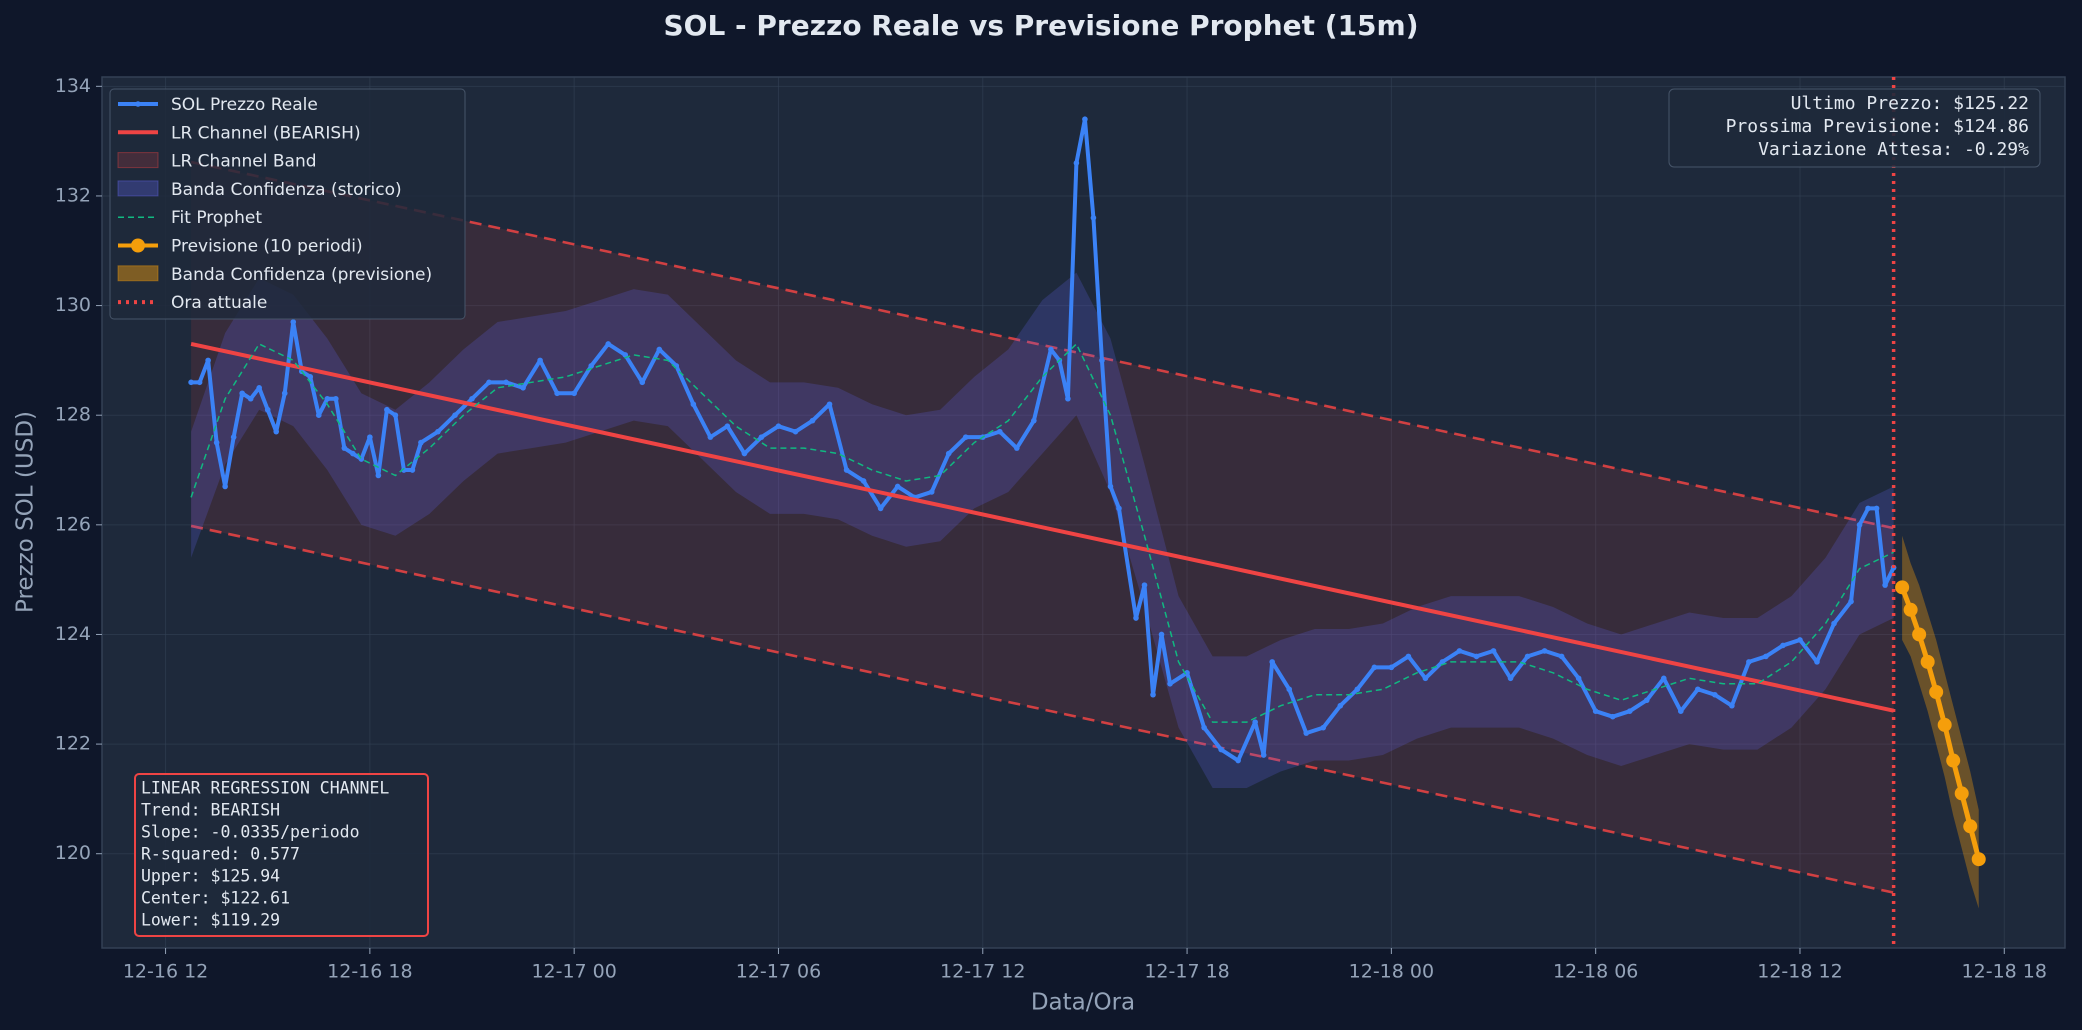 This screenshot has height=1030, width=2082. What do you see at coordinates (265, 788) in the screenshot?
I see `channel-line: LINEAR REGRESSION CHANNEL` at bounding box center [265, 788].